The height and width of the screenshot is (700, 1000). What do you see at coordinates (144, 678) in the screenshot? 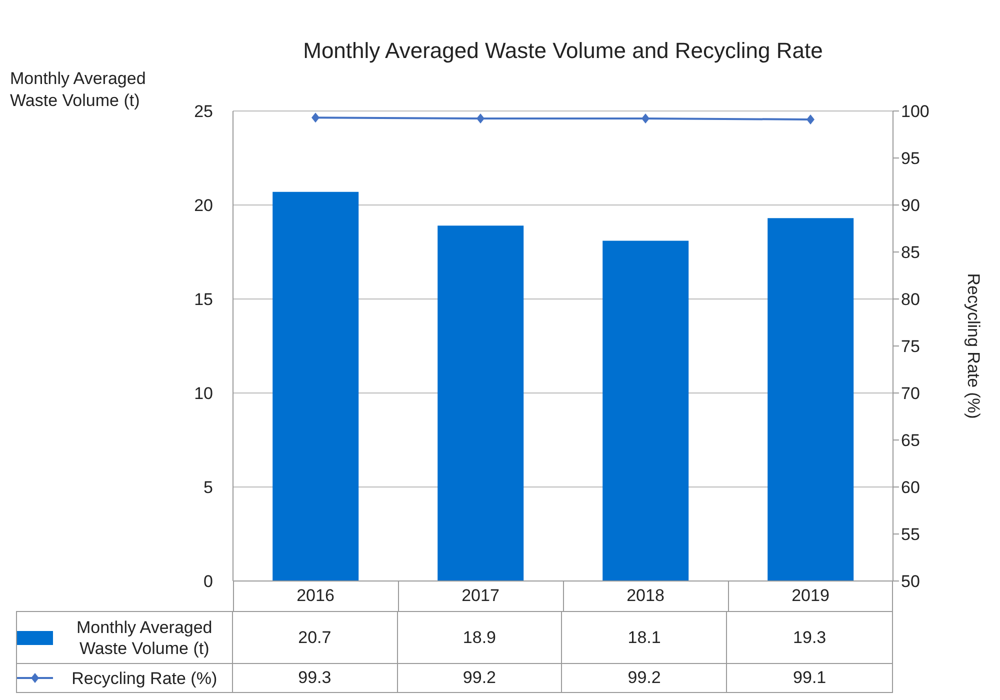
I see `legend-label: Recycling Rate (%)` at bounding box center [144, 678].